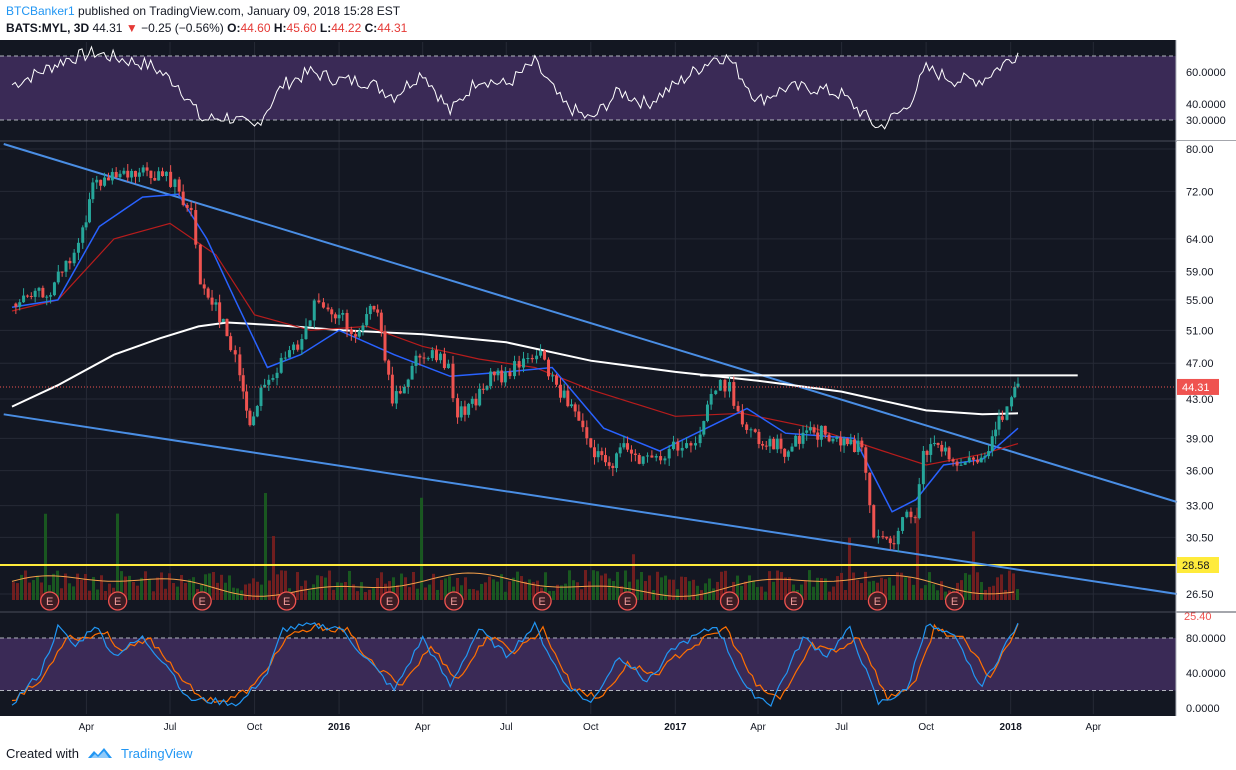  Describe the element at coordinates (325, 28) in the screenshot. I see `low-label: L:` at that location.